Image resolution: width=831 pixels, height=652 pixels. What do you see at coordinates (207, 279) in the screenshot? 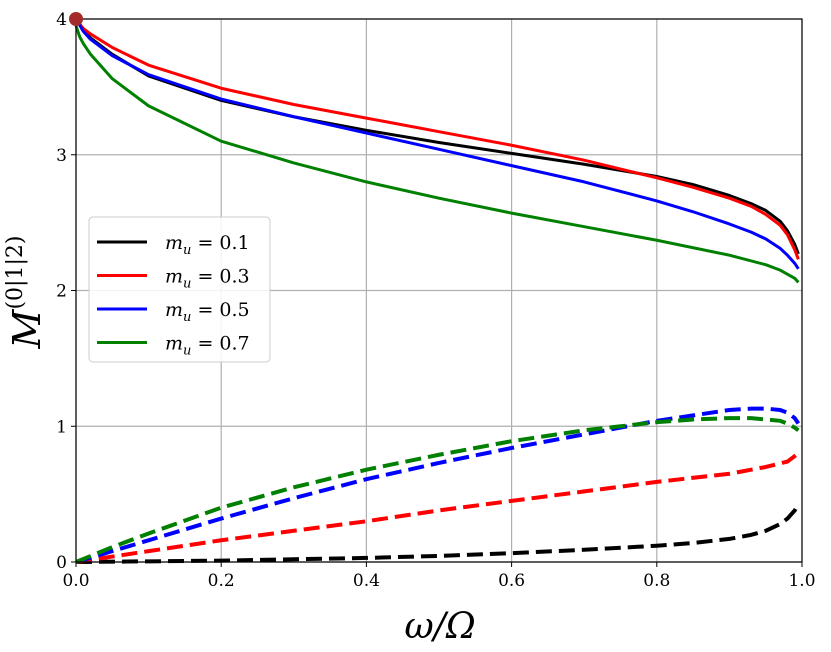
I see `legend-label-1: mu = 0.3` at bounding box center [207, 279].